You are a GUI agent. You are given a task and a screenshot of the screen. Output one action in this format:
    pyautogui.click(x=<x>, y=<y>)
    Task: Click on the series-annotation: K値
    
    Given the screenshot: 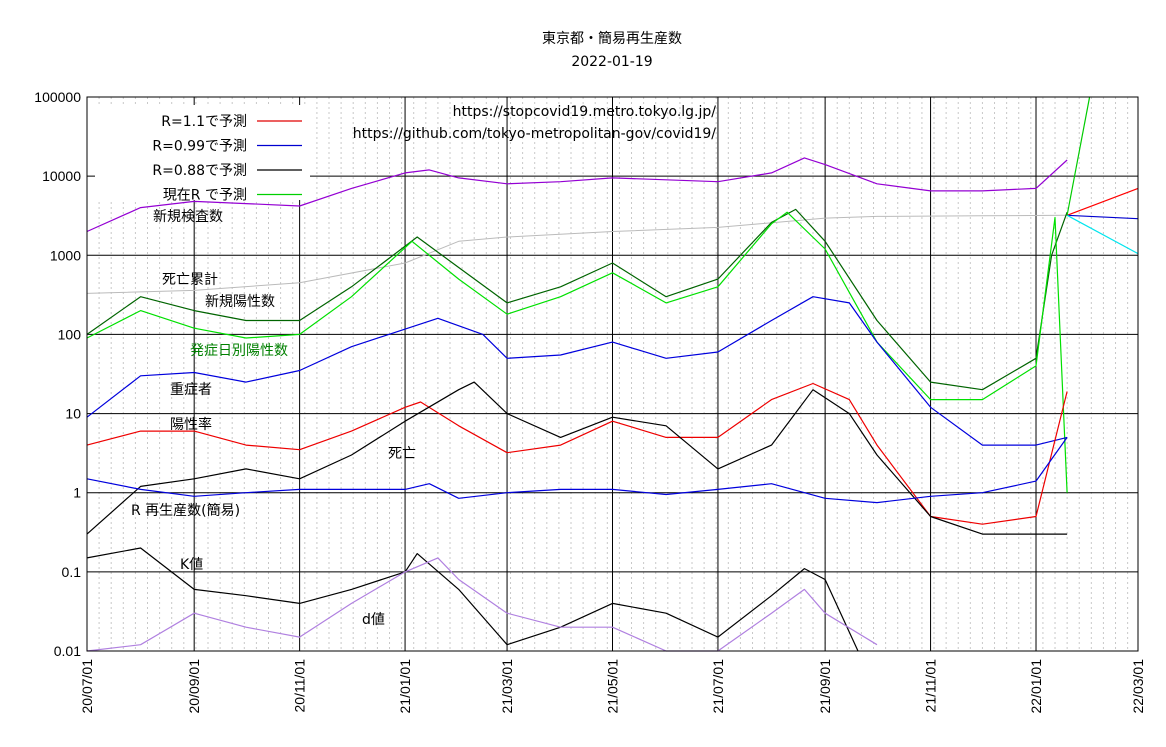 What is the action you would take?
    pyautogui.click(x=191, y=565)
    